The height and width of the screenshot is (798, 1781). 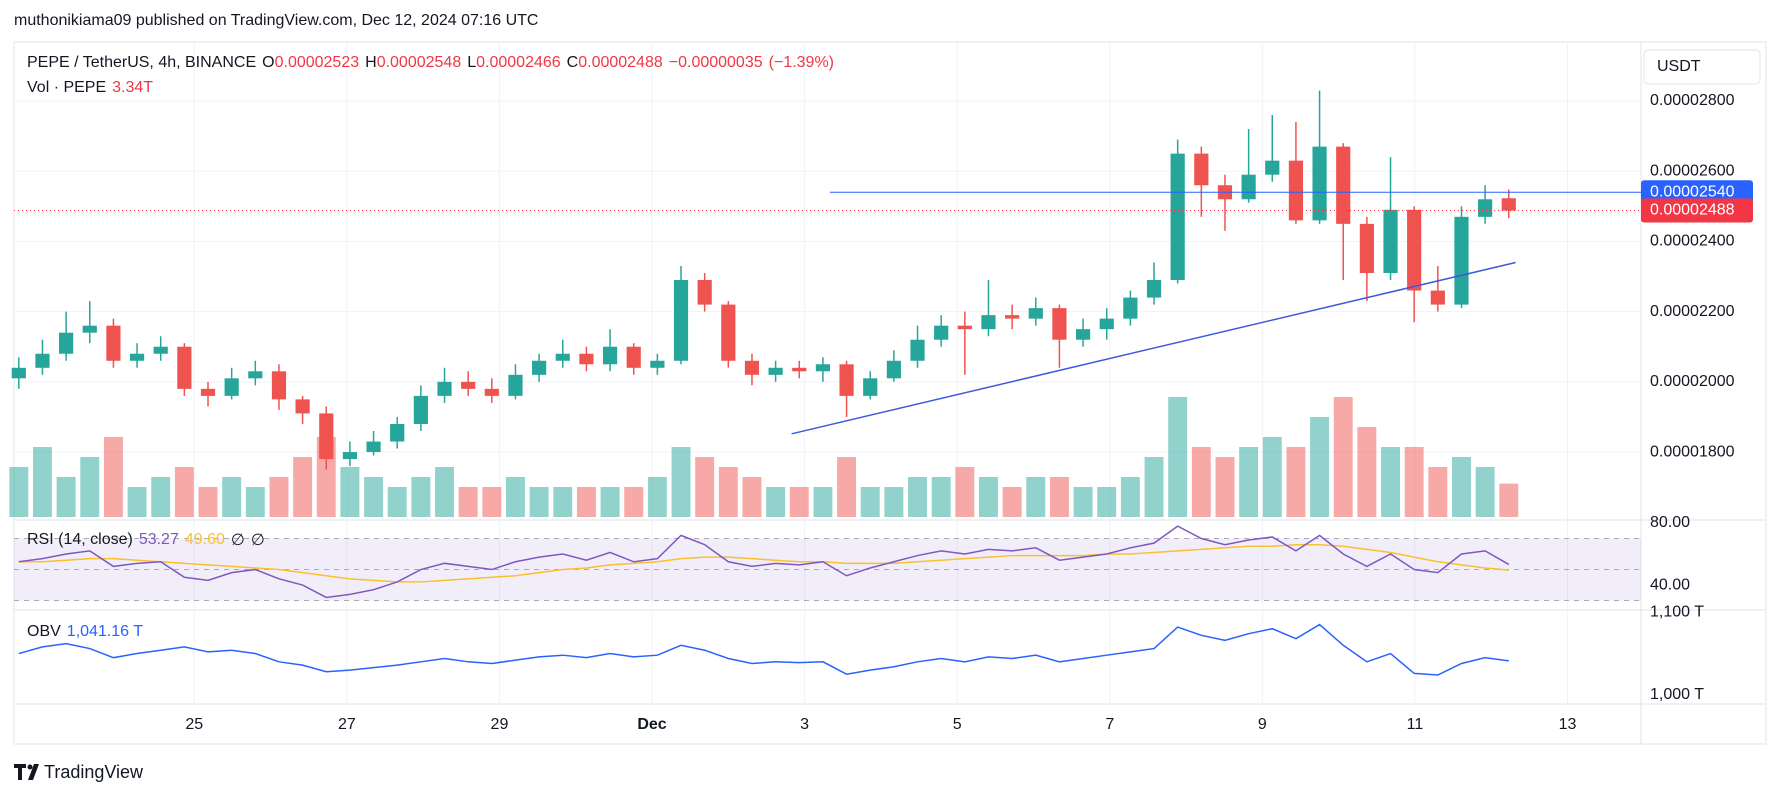 I want to click on y-tick-label: 0.00002600, so click(x=1692, y=170).